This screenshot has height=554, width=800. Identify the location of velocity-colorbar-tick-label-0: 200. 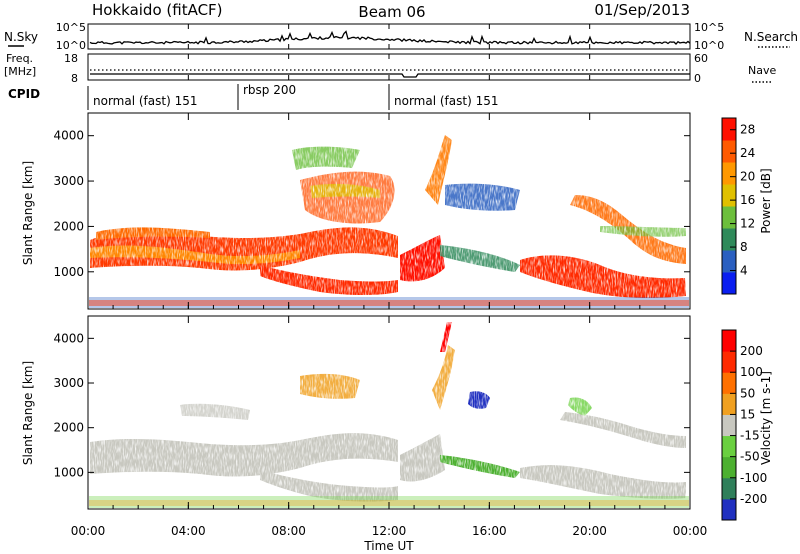
(751, 351).